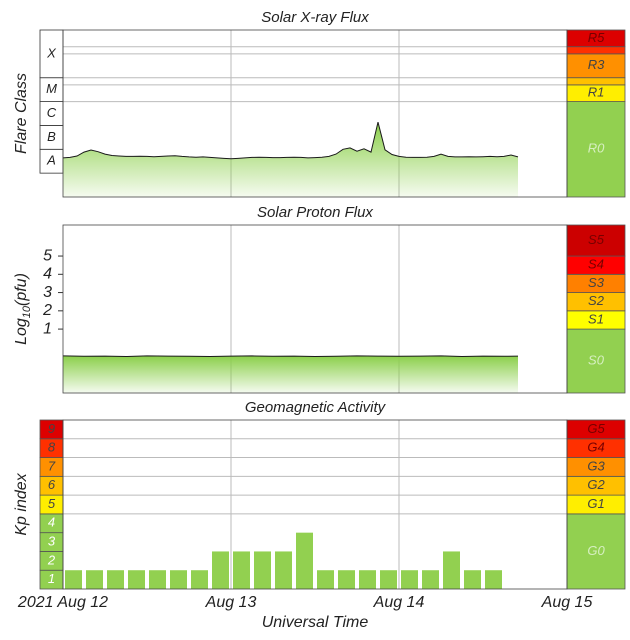  What do you see at coordinates (21, 113) in the screenshot?
I see `y-axis-label: Flare Class` at bounding box center [21, 113].